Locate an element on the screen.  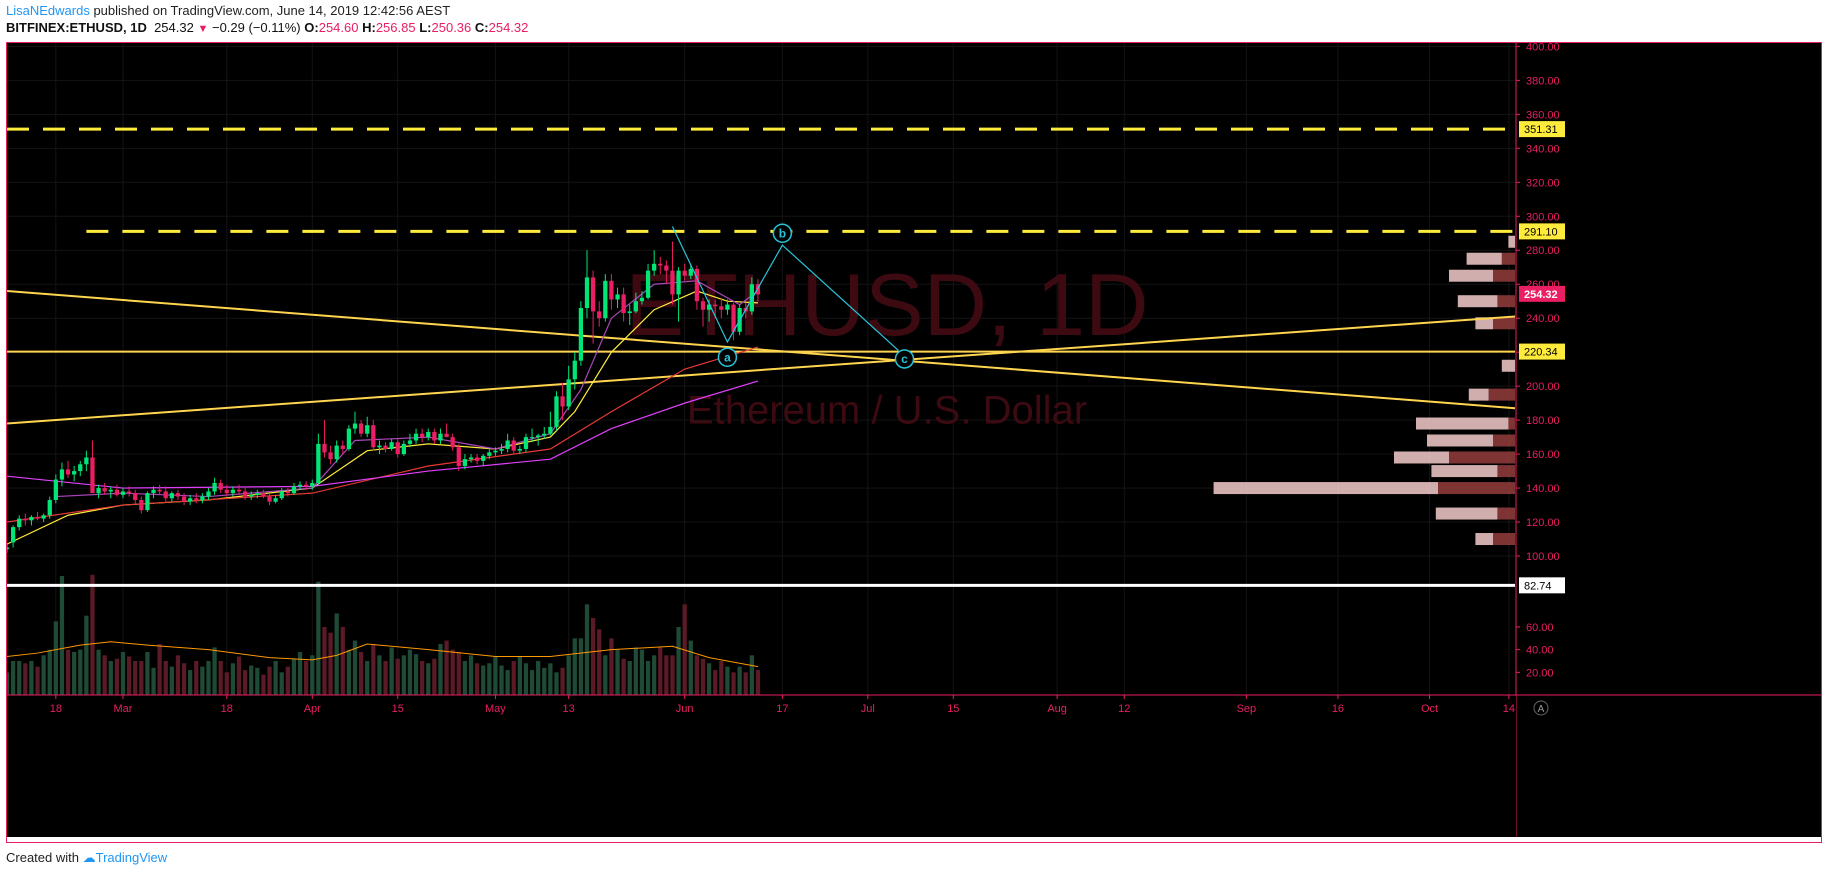
price-tick-label: 140.00 is located at coordinates (1543, 489).